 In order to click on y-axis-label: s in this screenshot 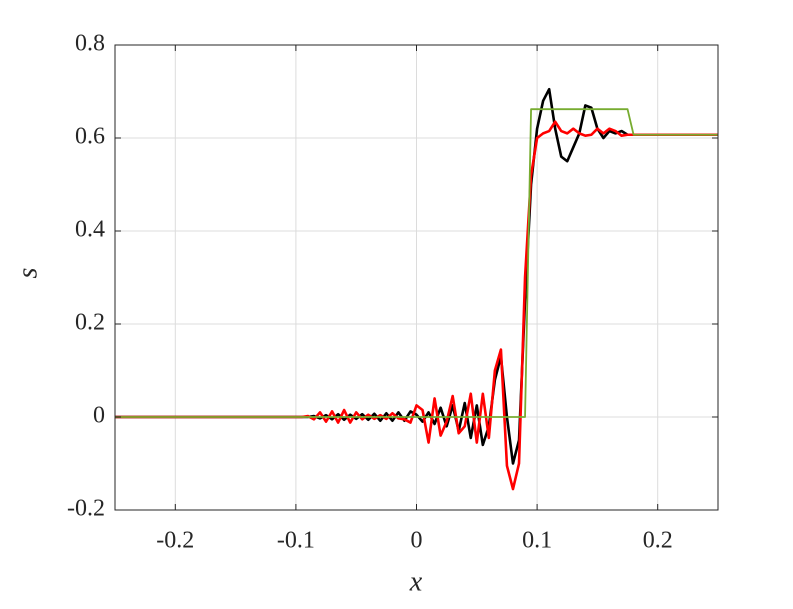, I will do `click(27, 272)`.